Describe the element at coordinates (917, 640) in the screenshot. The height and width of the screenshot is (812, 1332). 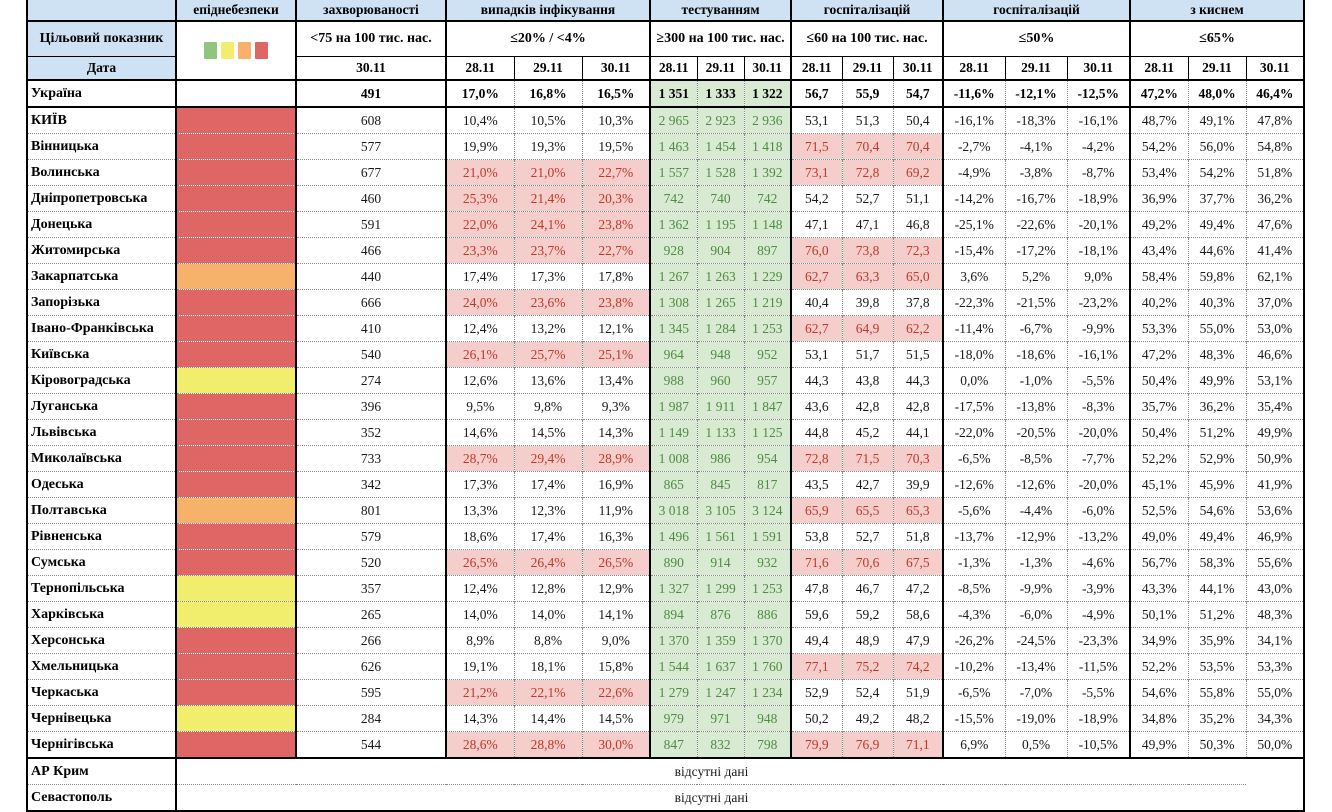
I see `cell-hospitalization: 47,9` at that location.